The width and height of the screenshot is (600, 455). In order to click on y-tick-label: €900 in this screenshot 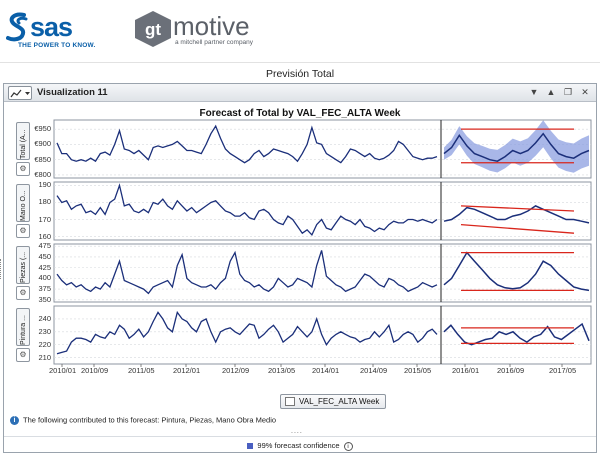, I will do `click(42, 144)`.